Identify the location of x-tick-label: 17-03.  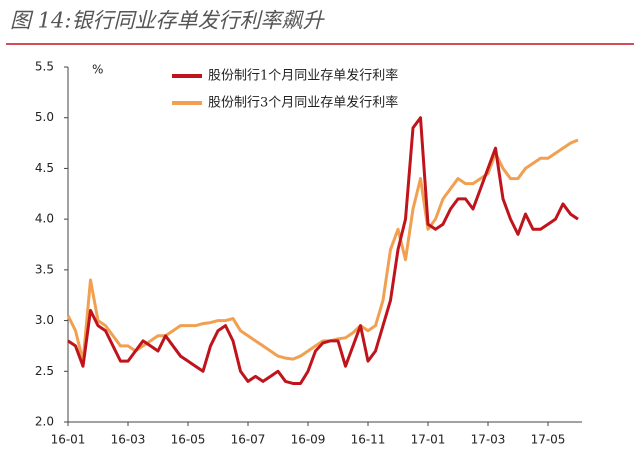
(488, 440).